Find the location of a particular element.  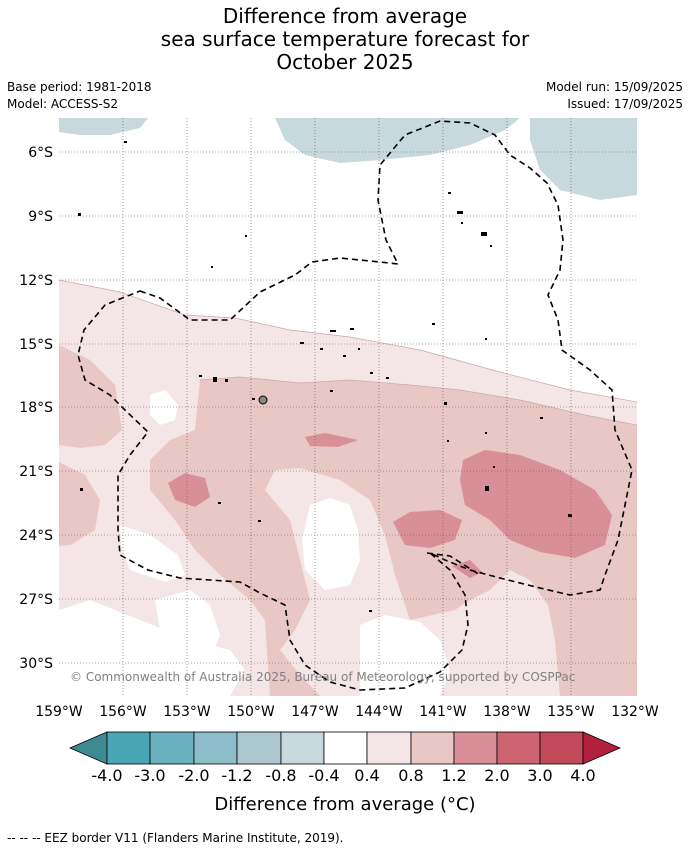

colorbar-label: Difference from average (°C) is located at coordinates (345, 804).